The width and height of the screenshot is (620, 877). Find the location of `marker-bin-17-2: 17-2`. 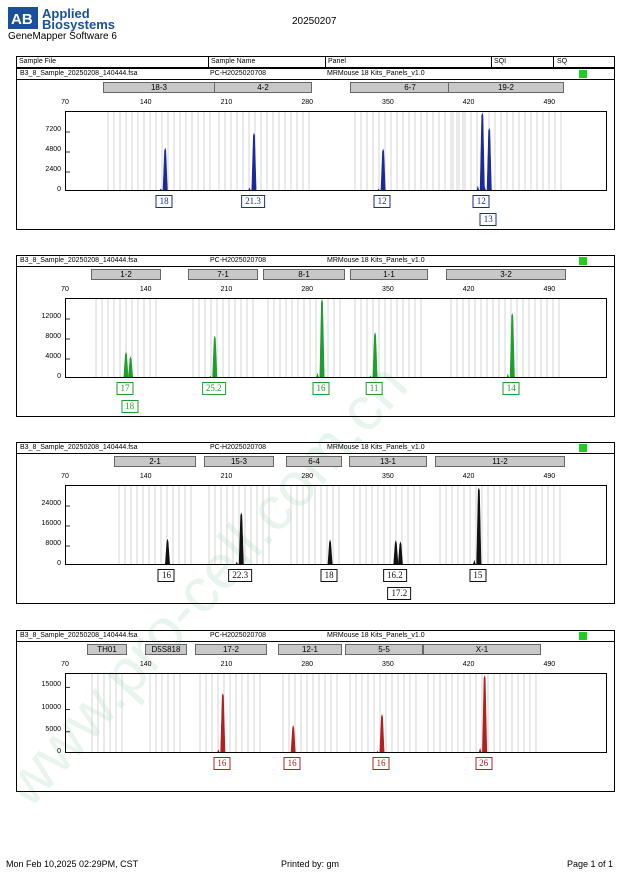

marker-bin-17-2: 17-2 is located at coordinates (231, 649).